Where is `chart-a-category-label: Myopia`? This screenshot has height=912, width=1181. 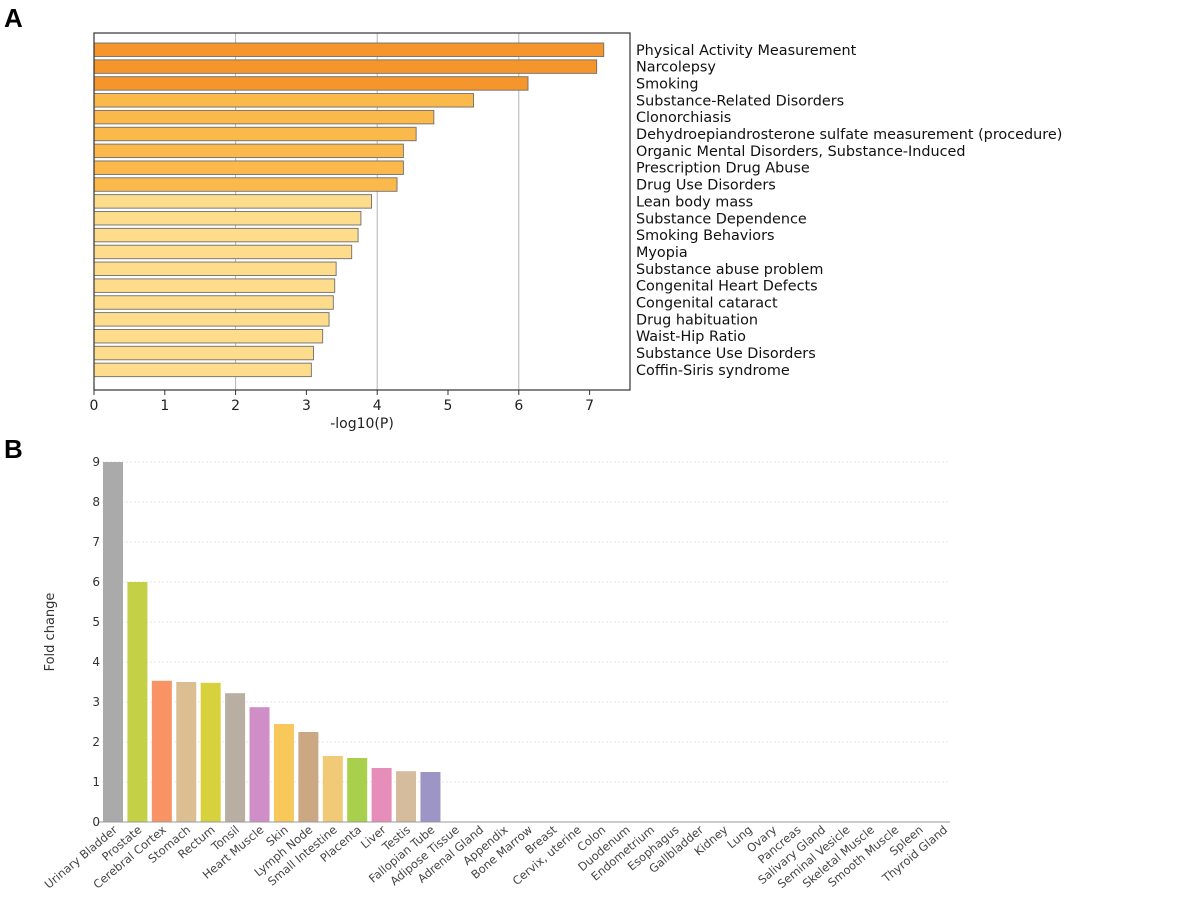 chart-a-category-label: Myopia is located at coordinates (662, 253).